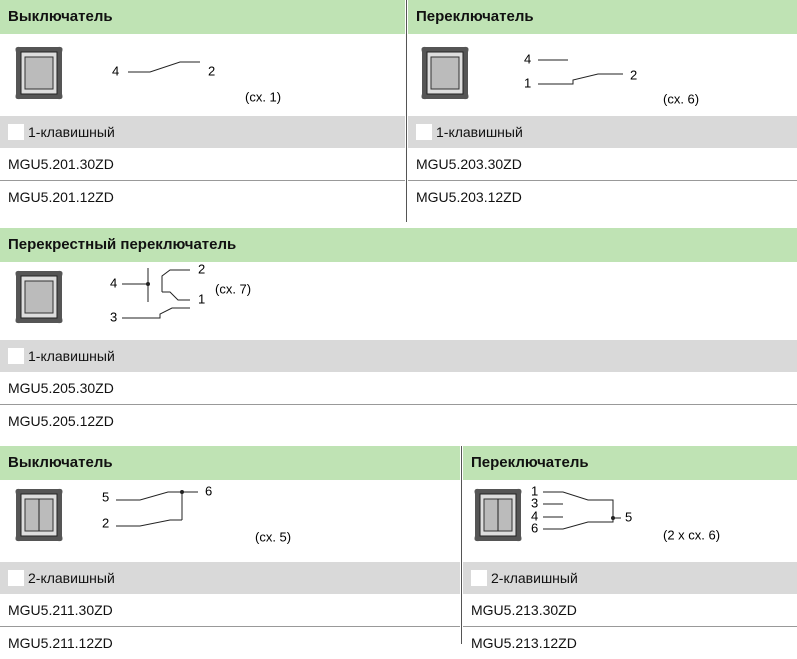 Image resolution: width=797 pixels, height=659 pixels. Describe the element at coordinates (591, 512) in the screenshot. I see `diagram: 1 3 4 6 5 (2 x сх. 6)` at that location.